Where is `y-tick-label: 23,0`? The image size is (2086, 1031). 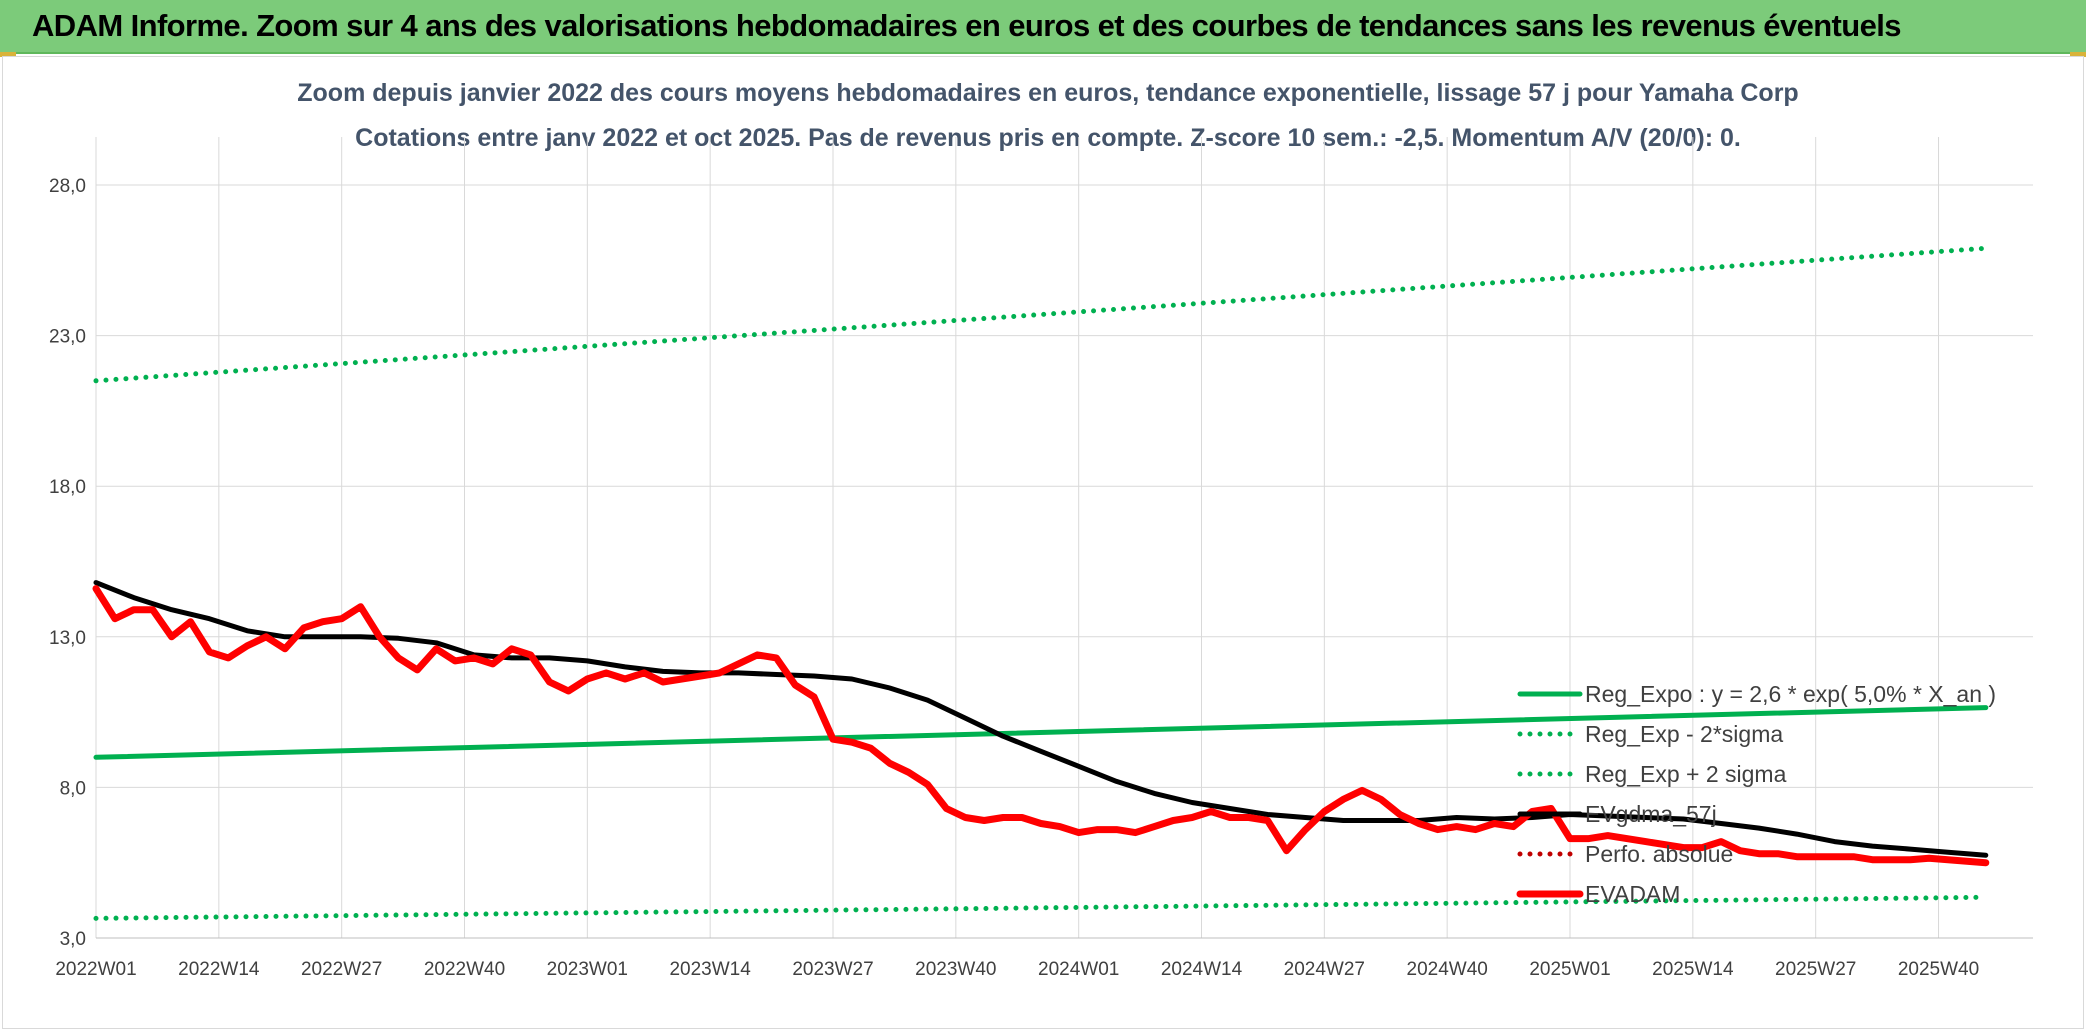
y-tick-label: 23,0 is located at coordinates (67, 337).